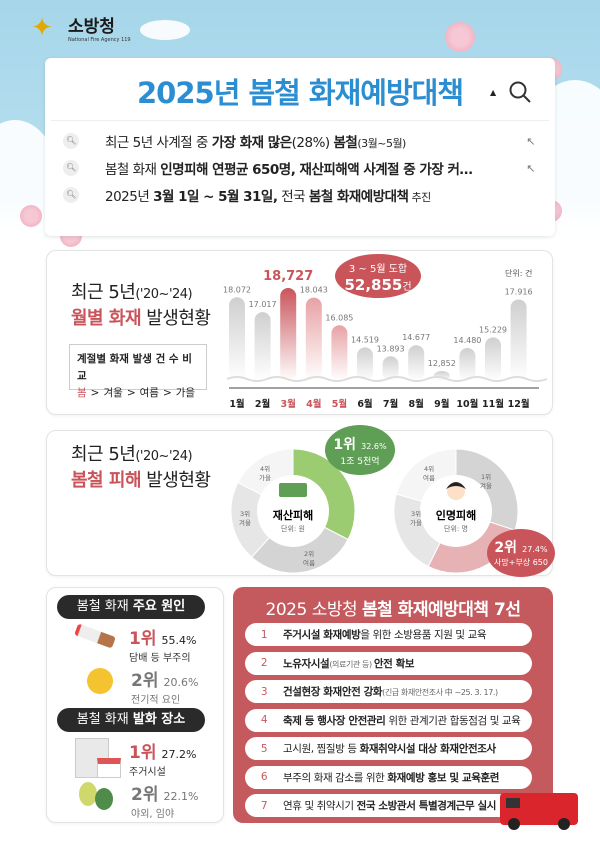 This screenshot has width=600, height=849. Describe the element at coordinates (365, 364) in the screenshot. I see `bar-6월` at that location.